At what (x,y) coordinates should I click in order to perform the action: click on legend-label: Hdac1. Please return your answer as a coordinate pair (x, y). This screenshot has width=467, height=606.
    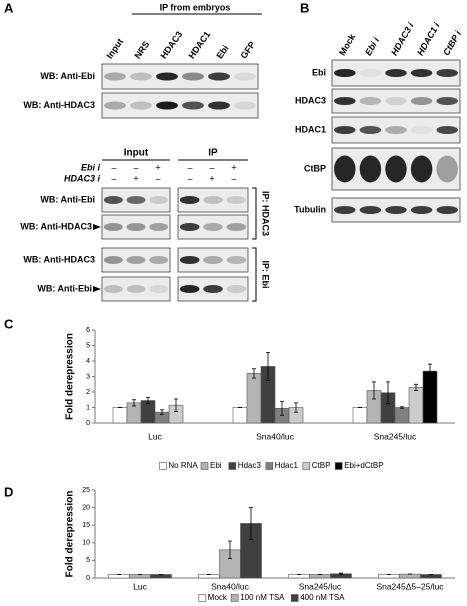
    Looking at the image, I should click on (287, 465).